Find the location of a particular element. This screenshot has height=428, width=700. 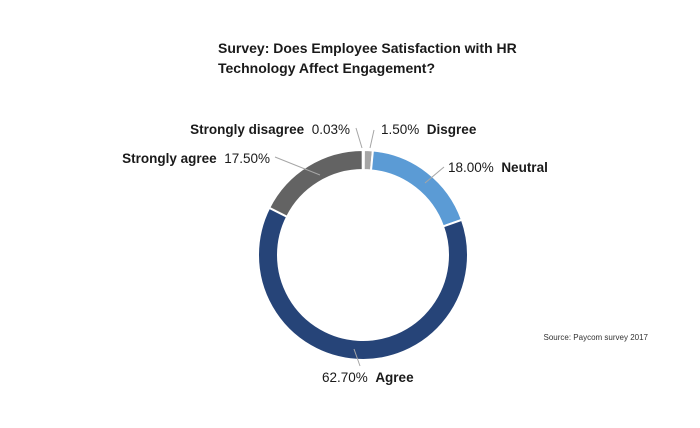

leader-line-neutral is located at coordinates (434, 175).